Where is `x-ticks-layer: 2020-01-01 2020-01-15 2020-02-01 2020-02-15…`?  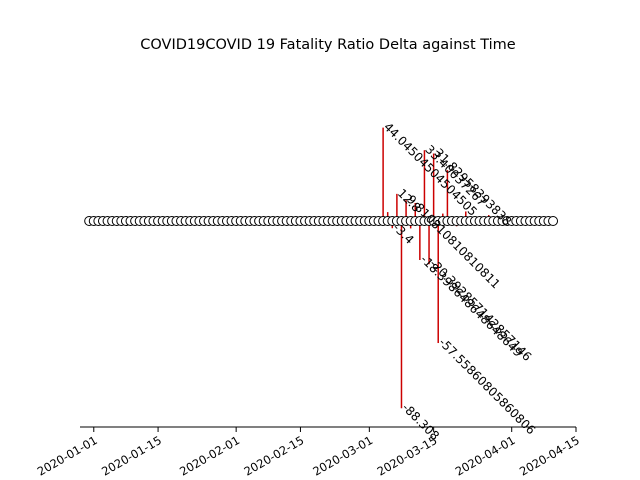 x-ticks-layer: 2020-01-01 2020-01-15 2020-02-01 2020-02-15… is located at coordinates (308, 453).